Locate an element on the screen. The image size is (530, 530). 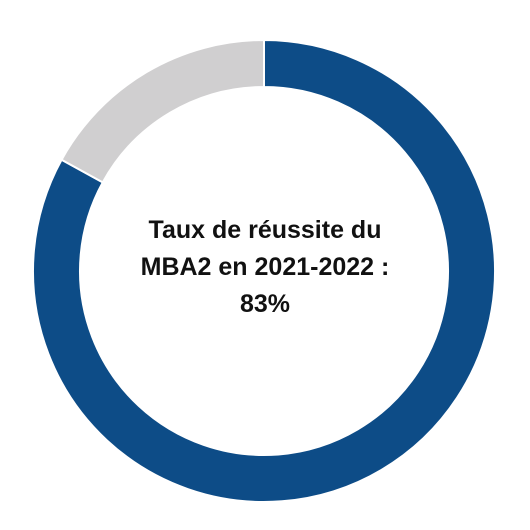
center-label-line-3: 83% is located at coordinates (265, 304).